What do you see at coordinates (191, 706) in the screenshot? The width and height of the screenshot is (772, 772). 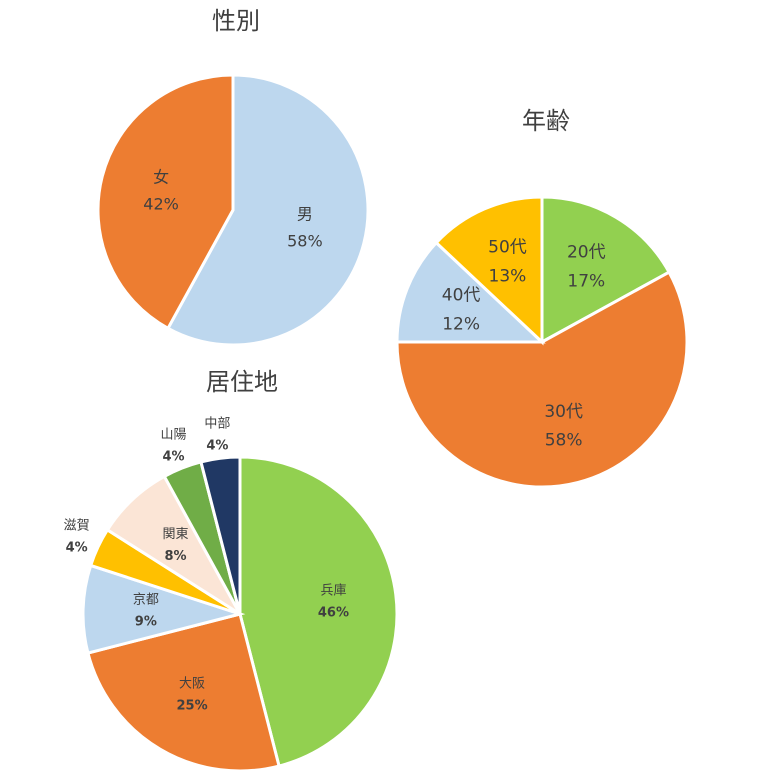 I see `value-label: 25%` at bounding box center [191, 706].